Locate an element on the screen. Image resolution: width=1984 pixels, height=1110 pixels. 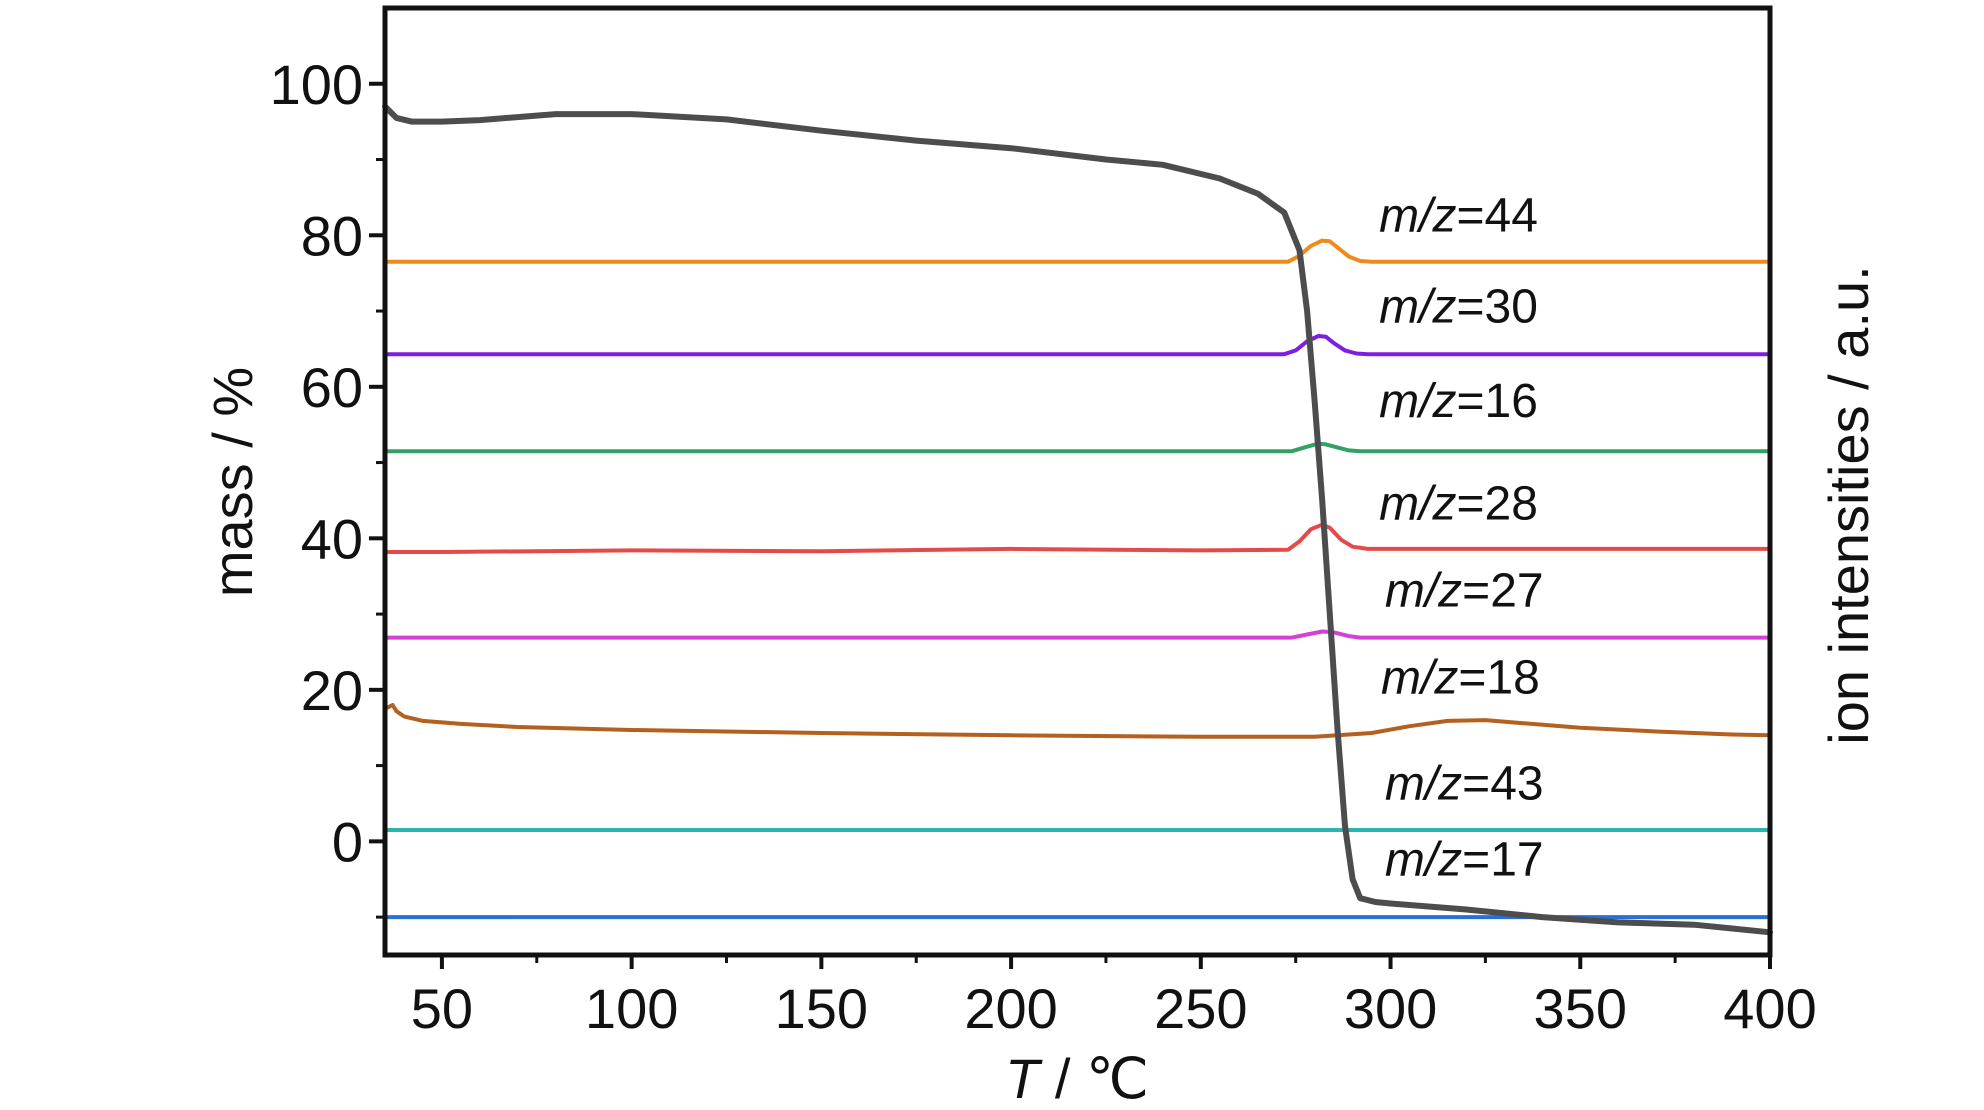
x-tick-label: 100 is located at coordinates (631, 1008).